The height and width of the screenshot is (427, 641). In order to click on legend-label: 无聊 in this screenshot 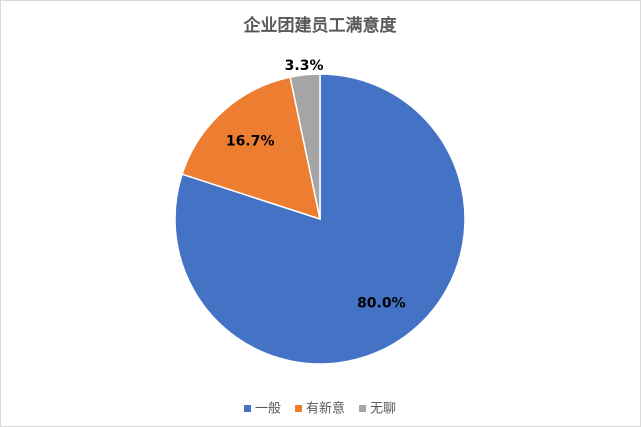, I will do `click(383, 409)`.